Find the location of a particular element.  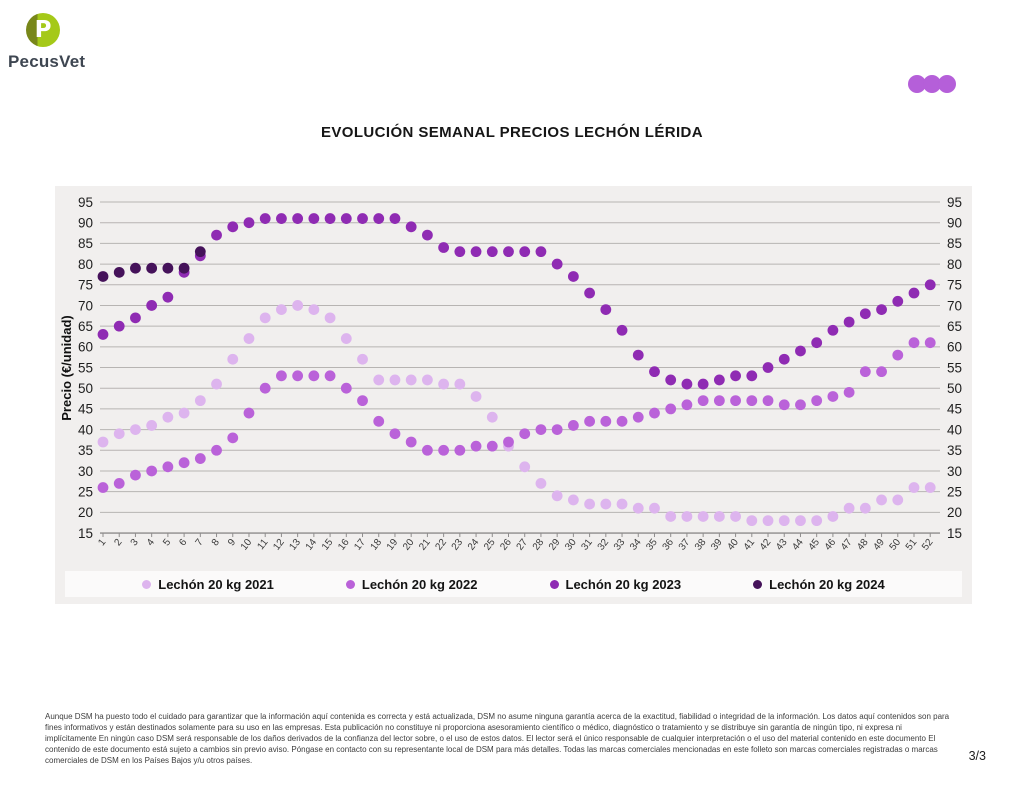

y-tick-label-right: 60 is located at coordinates (954, 347).